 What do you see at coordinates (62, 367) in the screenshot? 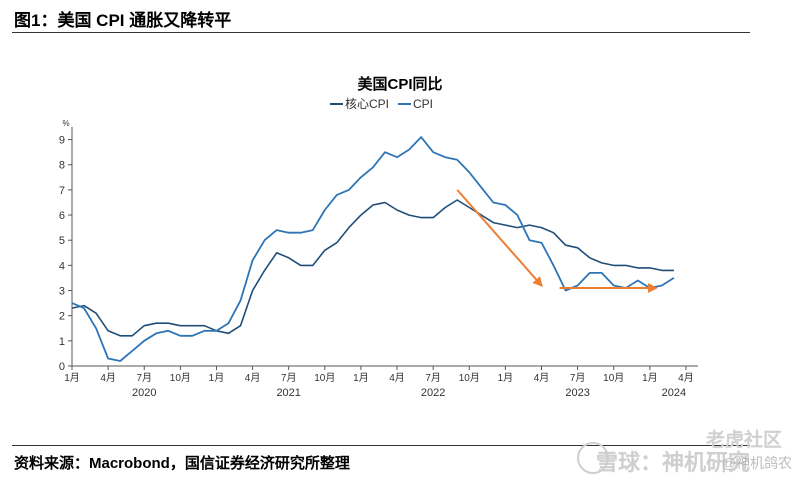
I see `y-tick-label: 0` at bounding box center [62, 367].